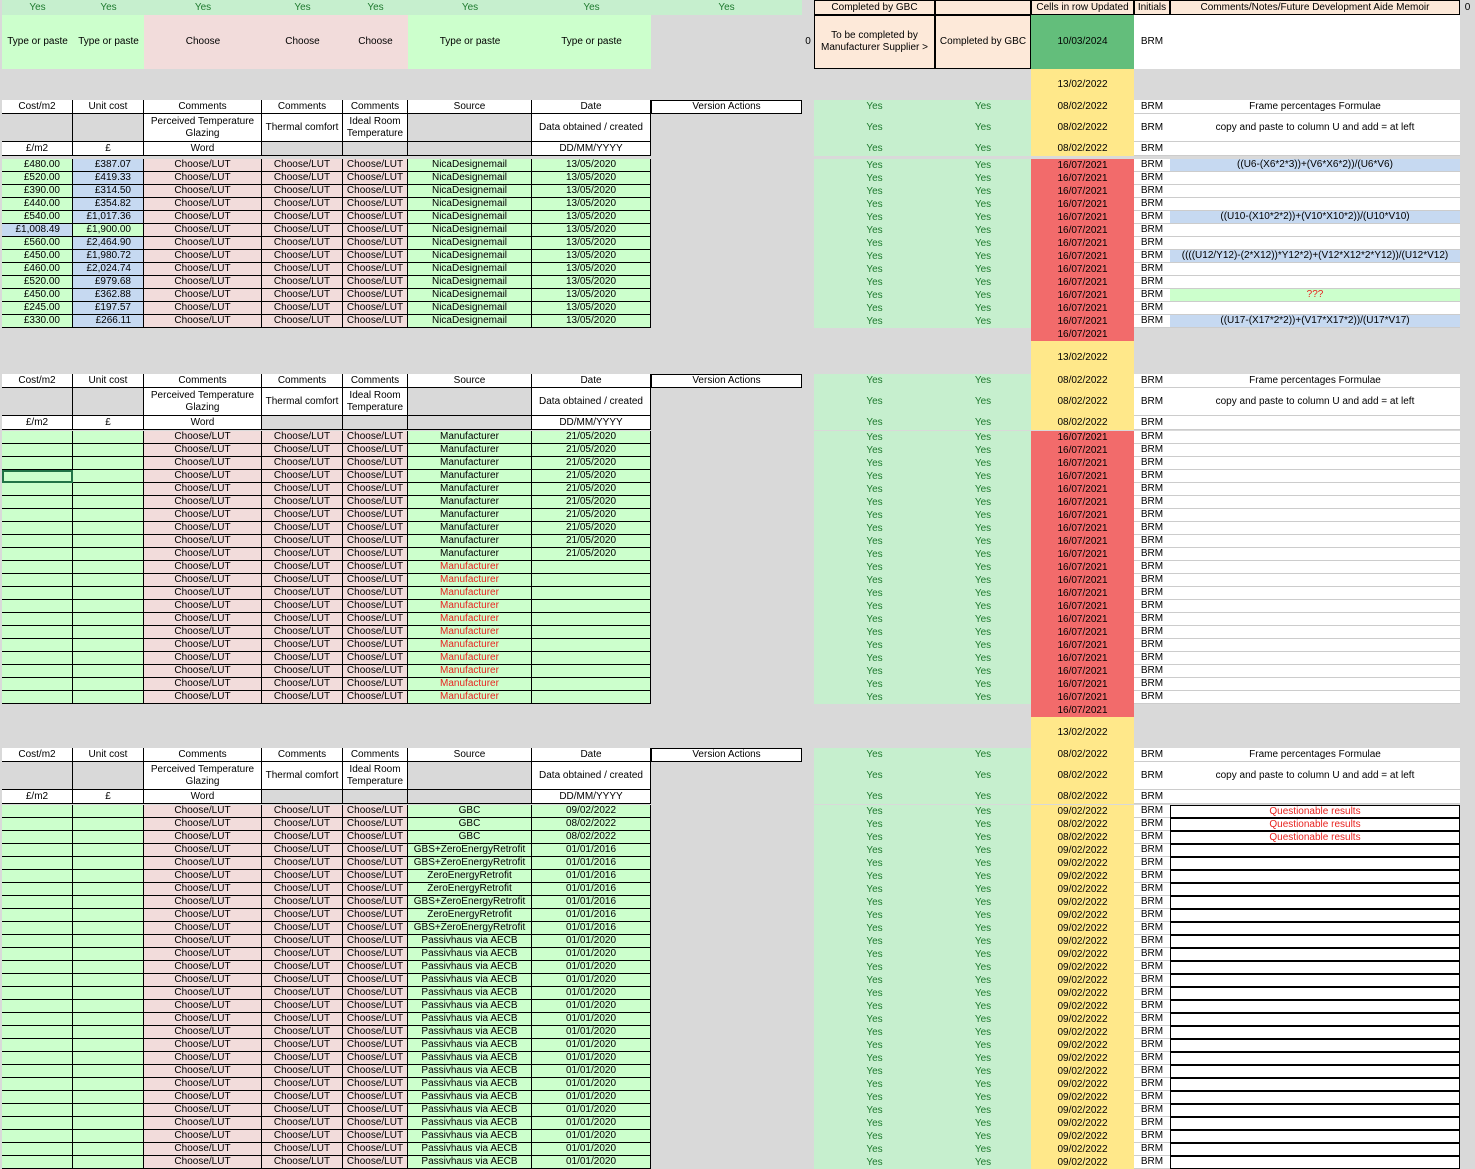 Image resolution: width=1475 pixels, height=1169 pixels. What do you see at coordinates (591, 567) in the screenshot?
I see `date-obtained` at bounding box center [591, 567].